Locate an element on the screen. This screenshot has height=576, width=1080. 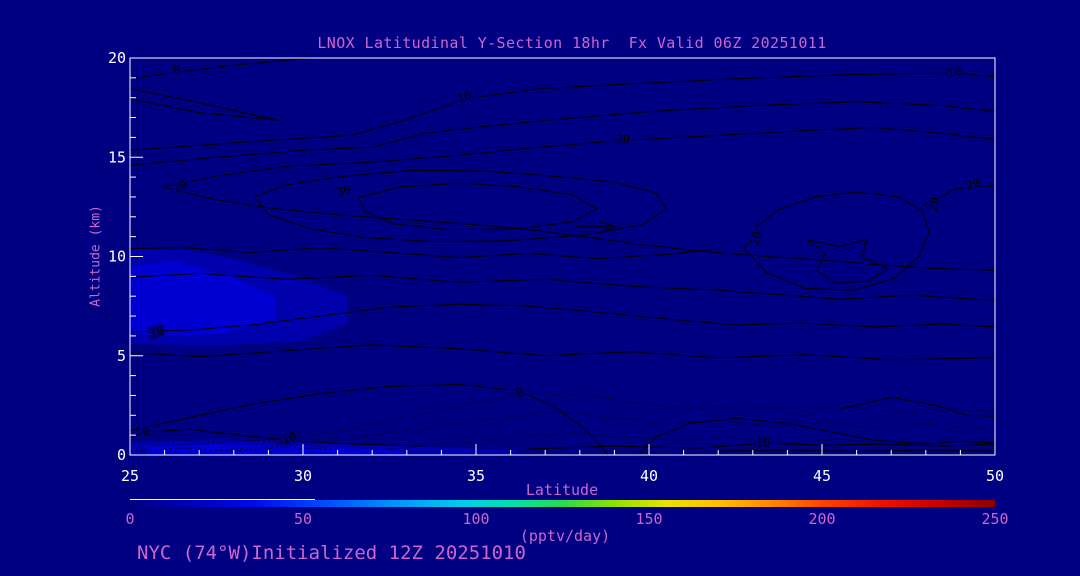
x-tick-label: 35 is located at coordinates (476, 476).